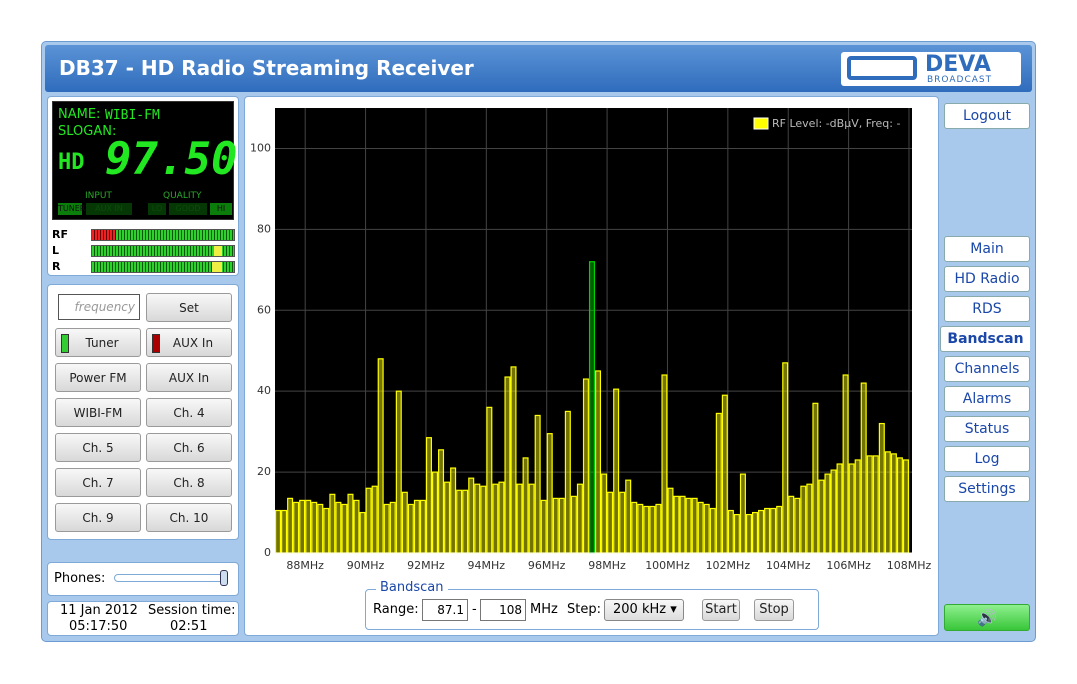 The height and width of the screenshot is (684, 1077). I want to click on frequency-input: frequency, so click(99, 307).